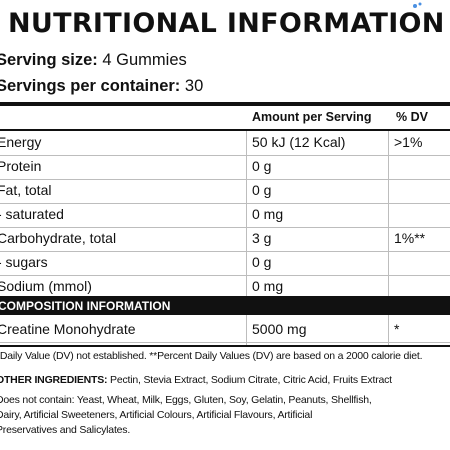 The image size is (450, 450). Describe the element at coordinates (226, 23) in the screenshot. I see `label-title: NUTRITIONAL INFORMATION` at that location.